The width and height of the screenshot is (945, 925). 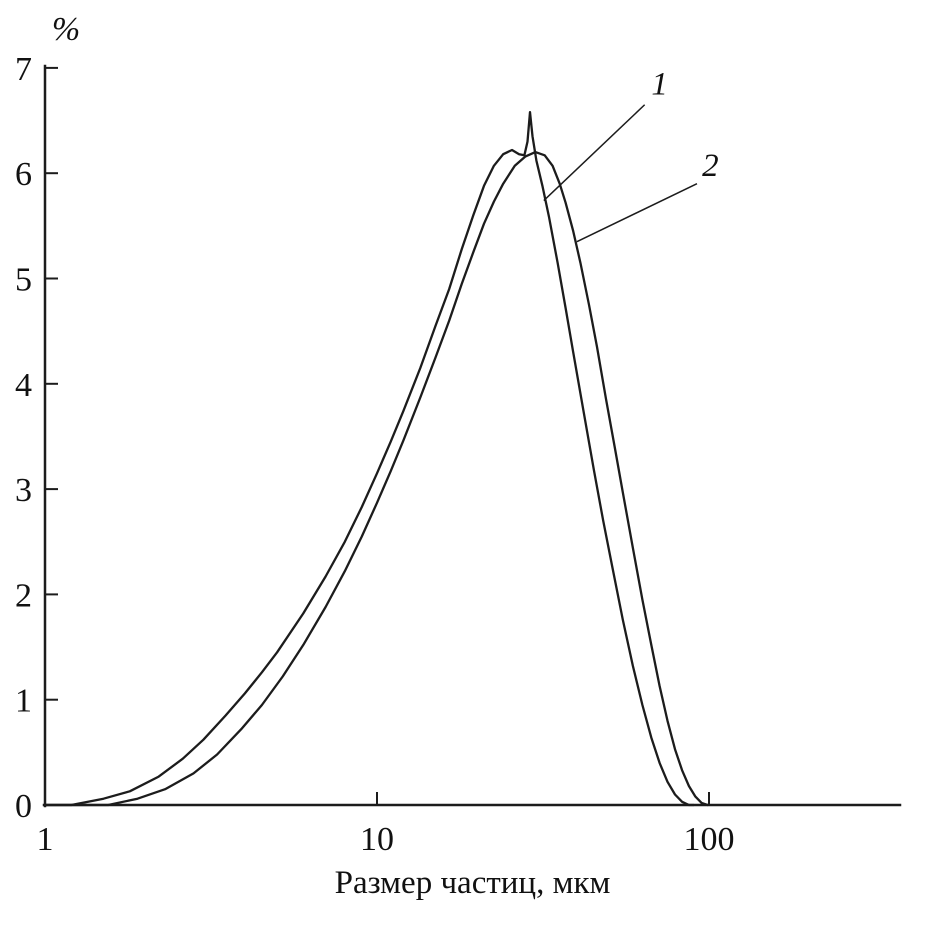 I want to click on y-tick-label: 0, so click(x=23, y=806).